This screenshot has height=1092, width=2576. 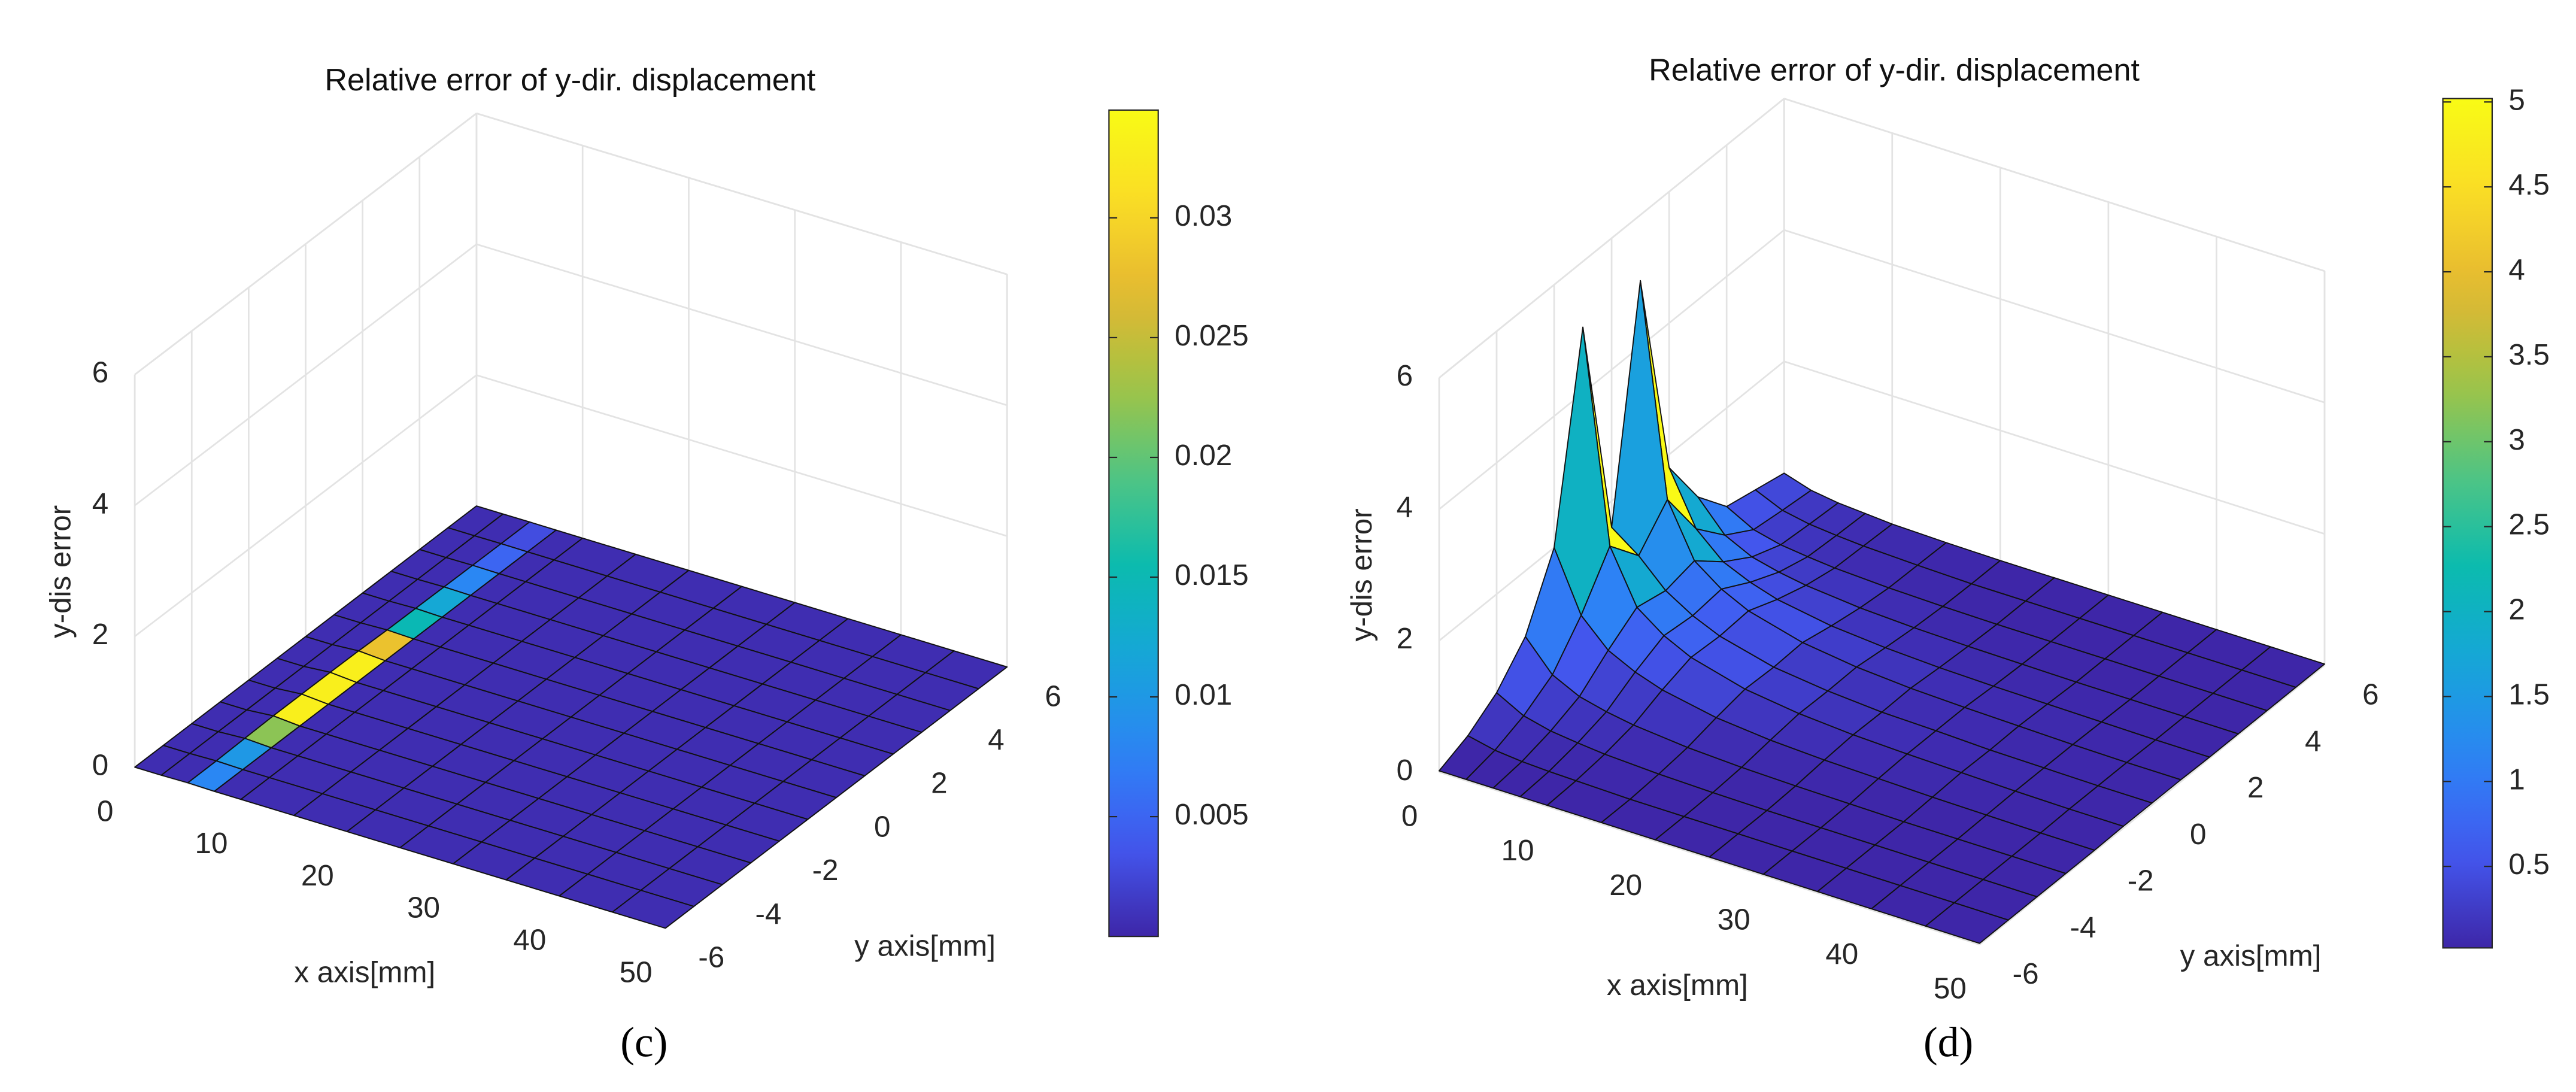 What do you see at coordinates (2529, 864) in the screenshot?
I see `colorbar-tick-label: 0.5` at bounding box center [2529, 864].